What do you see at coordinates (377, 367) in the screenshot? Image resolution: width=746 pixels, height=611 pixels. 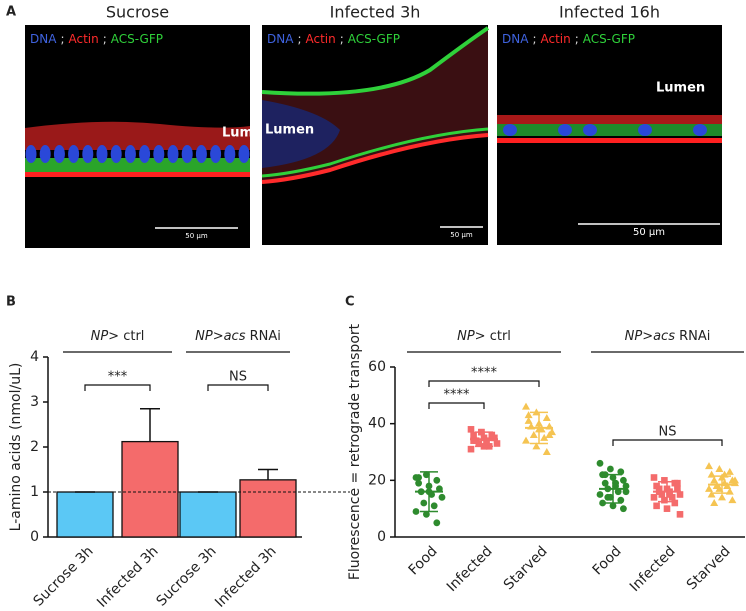 I see `y-tick-label: 60` at bounding box center [377, 367].